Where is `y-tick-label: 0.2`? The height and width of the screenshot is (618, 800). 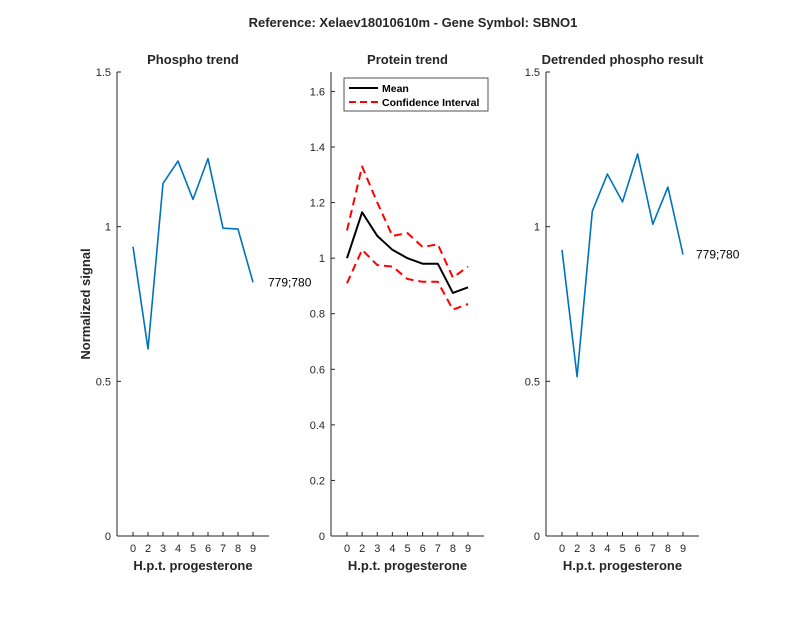 y-tick-label: 0.2 is located at coordinates (317, 481).